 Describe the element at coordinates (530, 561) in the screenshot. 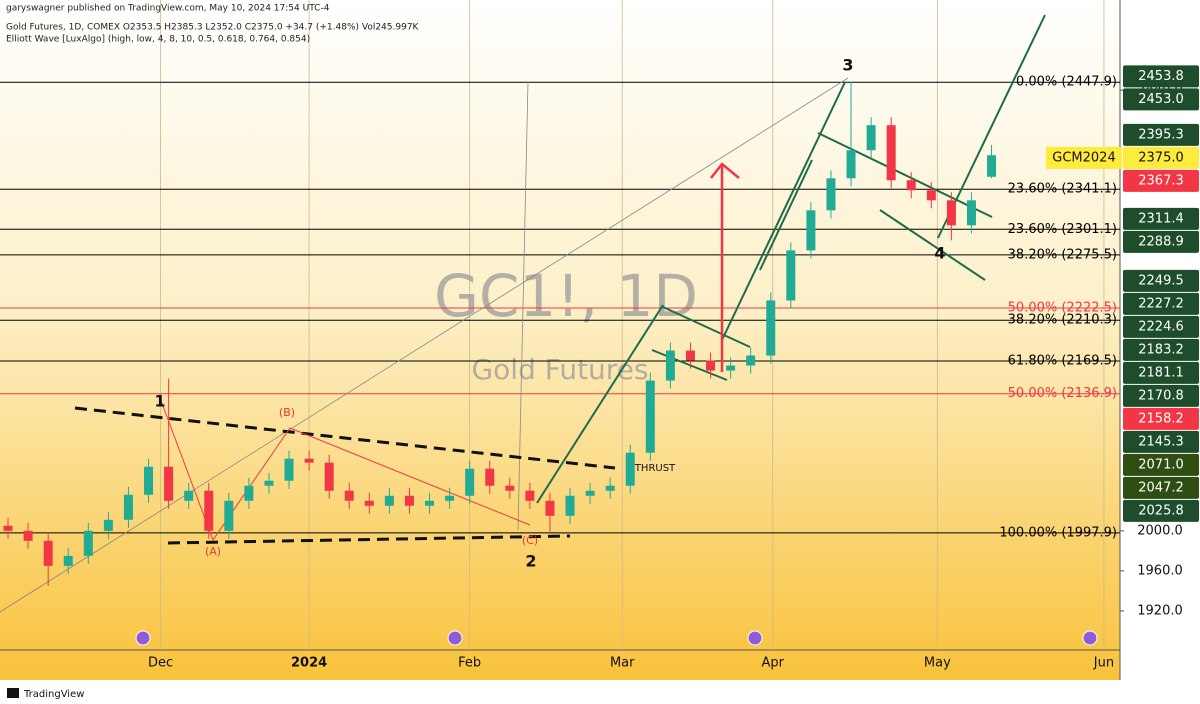

I see `wave-label: 2` at that location.